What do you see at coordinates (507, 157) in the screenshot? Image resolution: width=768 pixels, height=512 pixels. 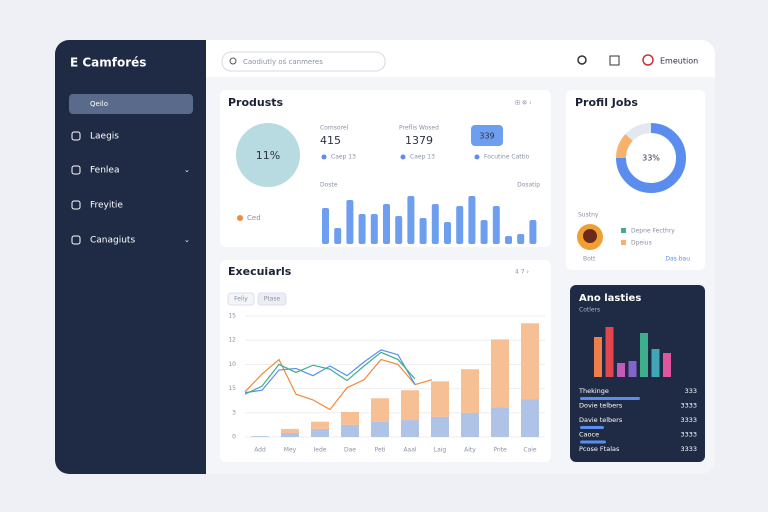 I see `legend-label: Focutine Cattio` at bounding box center [507, 157].